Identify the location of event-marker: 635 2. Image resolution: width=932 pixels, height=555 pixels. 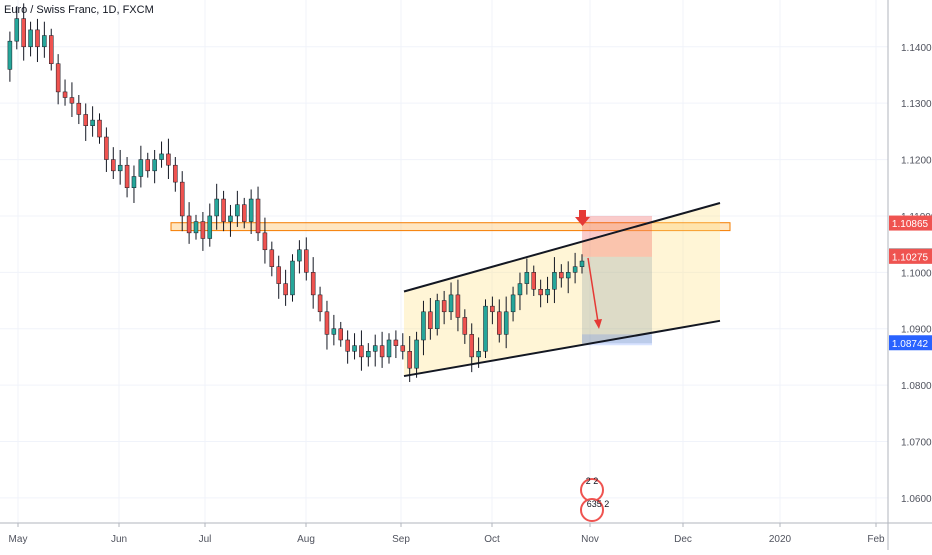
(595, 510).